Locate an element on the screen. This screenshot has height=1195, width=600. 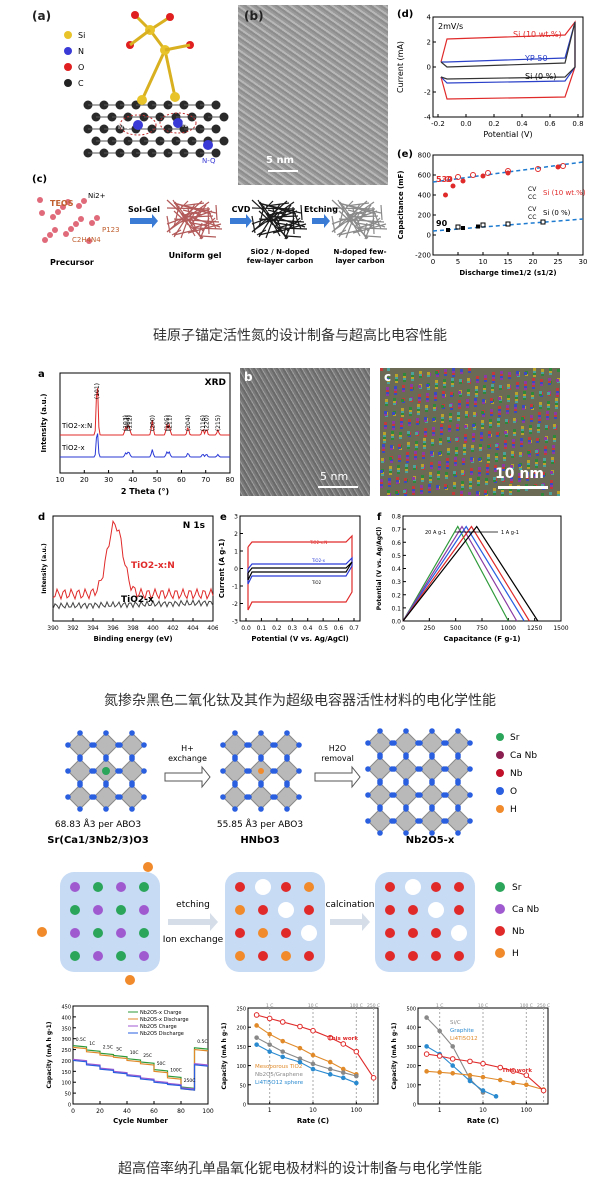
y-tick-label: 400 is located at coordinates (66, 1018).